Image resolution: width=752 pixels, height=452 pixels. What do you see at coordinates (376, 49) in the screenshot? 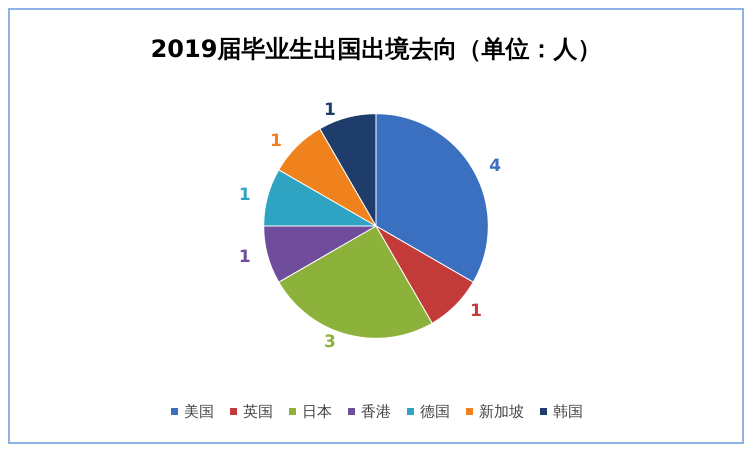
I see `chart-title: 2019届毕业生出国出境去向（单位：人）` at bounding box center [376, 49].